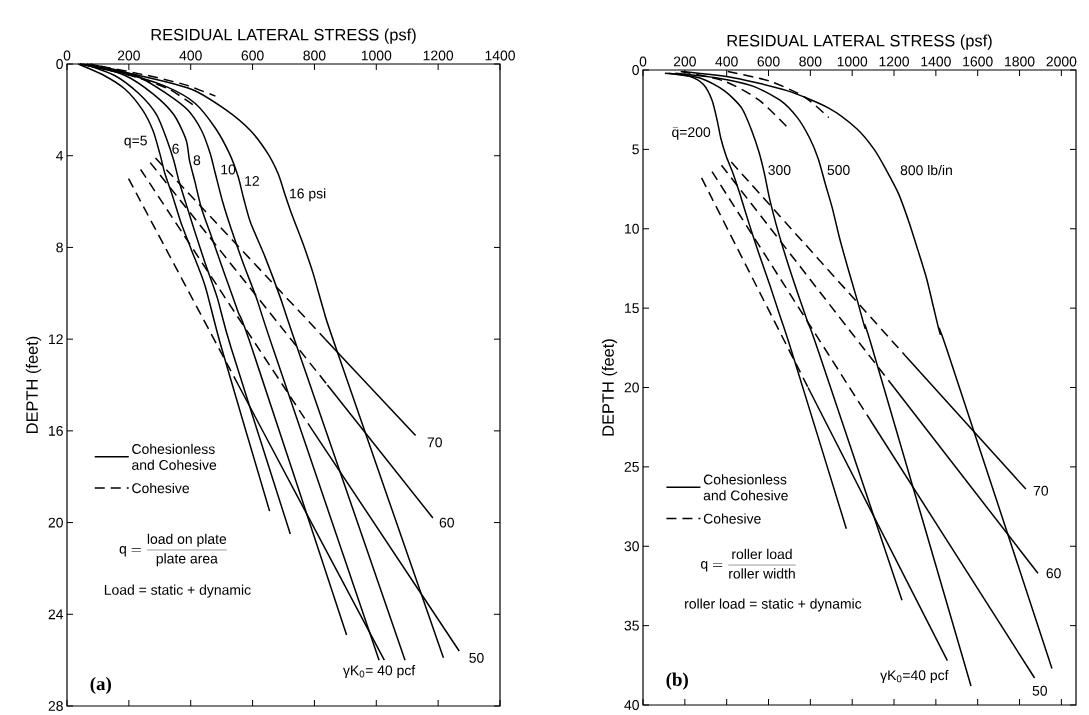 The image size is (1089, 715). Describe the element at coordinates (779, 170) in the screenshot. I see `annotation: 300` at that location.